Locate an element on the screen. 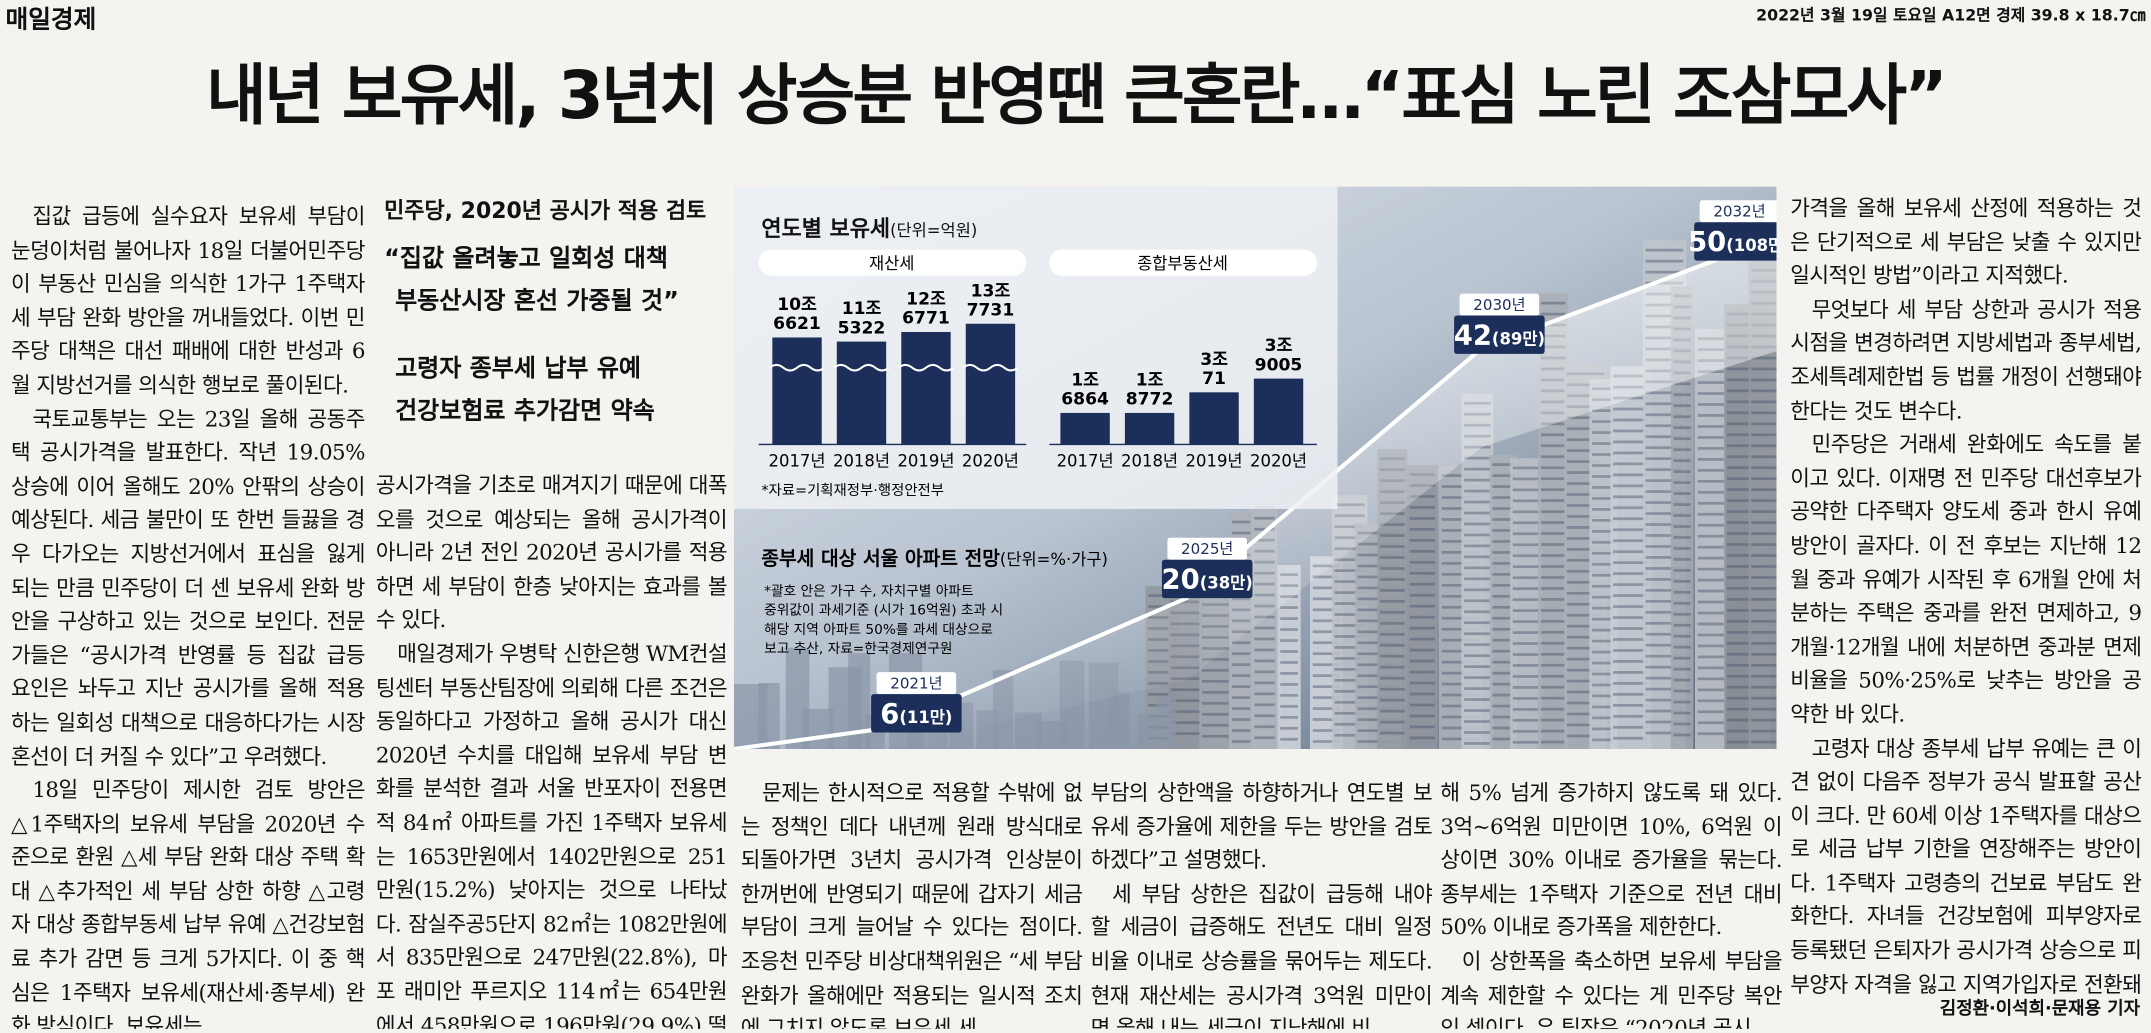  subhead: 고령자 종부세 납부 유예 is located at coordinates (518, 369).